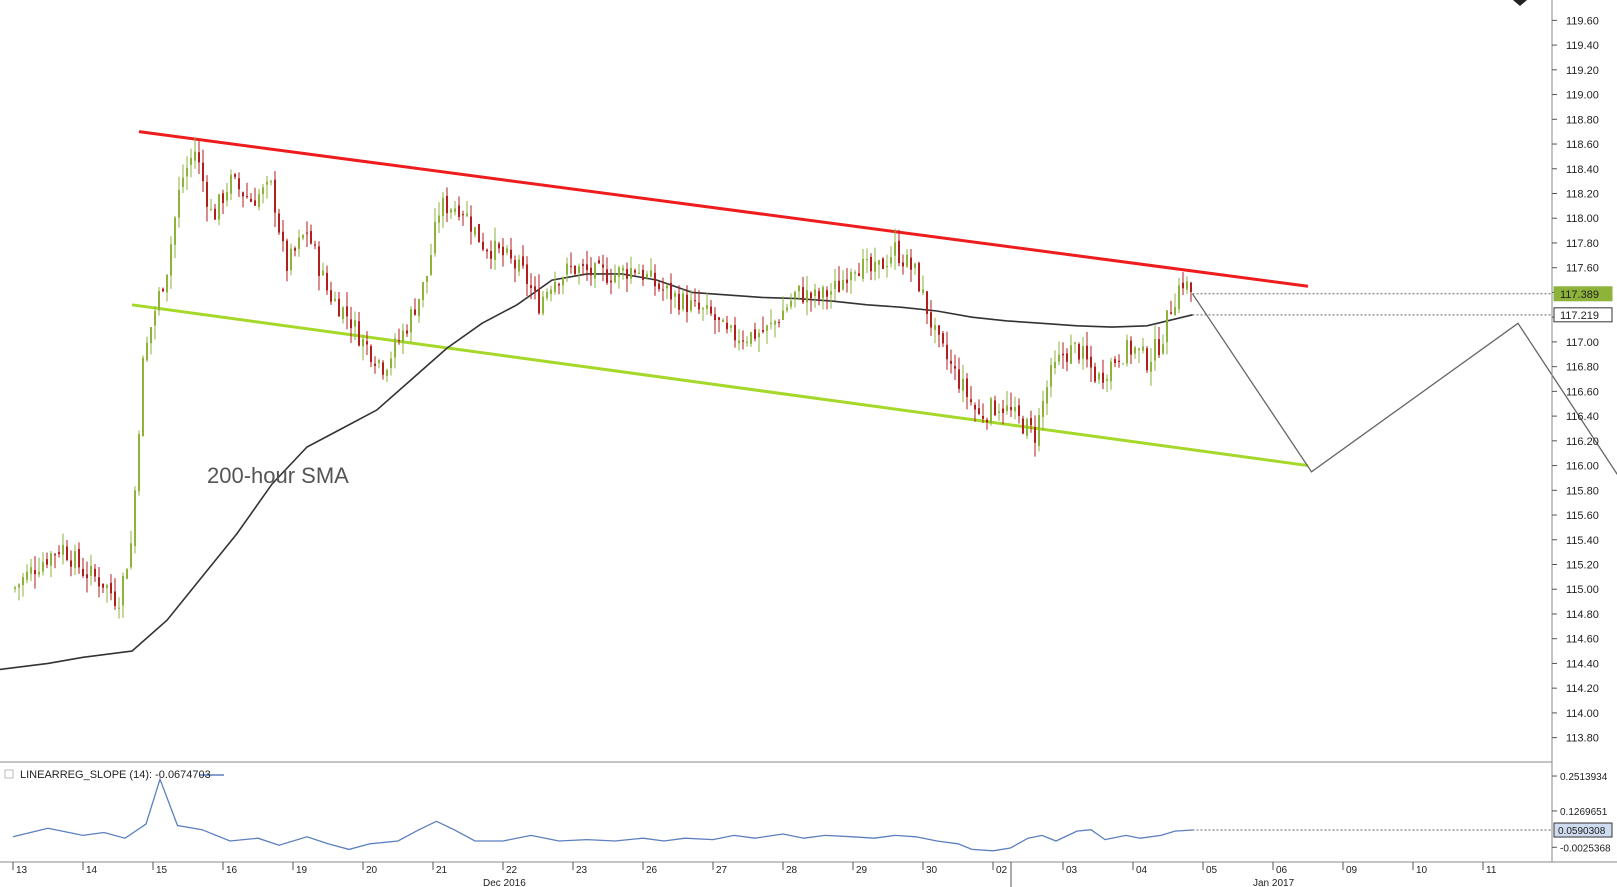  I want to click on dropdown-arrow-icon, so click(1520, 3).